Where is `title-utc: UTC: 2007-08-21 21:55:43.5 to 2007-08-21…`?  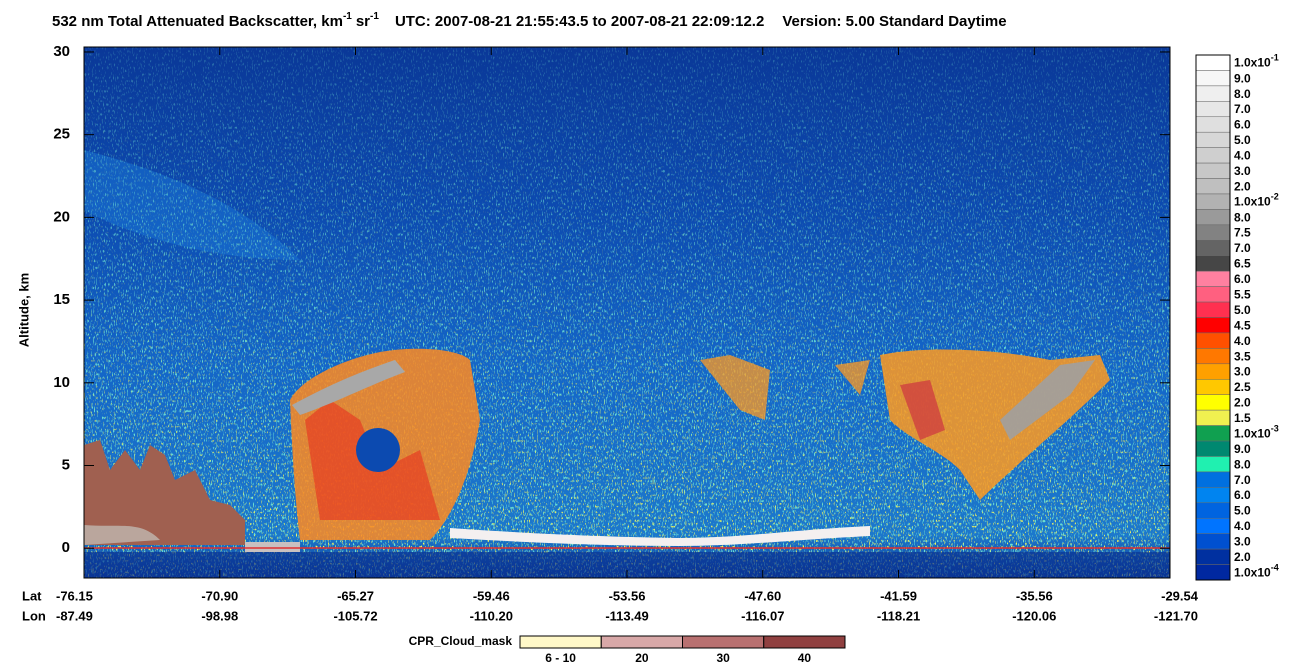
title-utc: UTC: 2007-08-21 21:55:43.5 to 2007-08-21… is located at coordinates (579, 21).